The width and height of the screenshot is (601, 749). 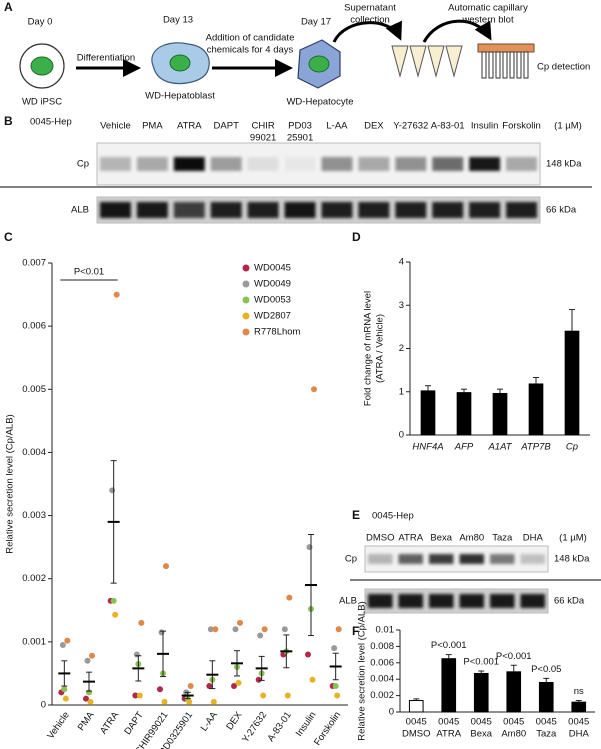 What do you see at coordinates (250, 38) in the screenshot?
I see `arrow-label: Addition of candidate` at bounding box center [250, 38].